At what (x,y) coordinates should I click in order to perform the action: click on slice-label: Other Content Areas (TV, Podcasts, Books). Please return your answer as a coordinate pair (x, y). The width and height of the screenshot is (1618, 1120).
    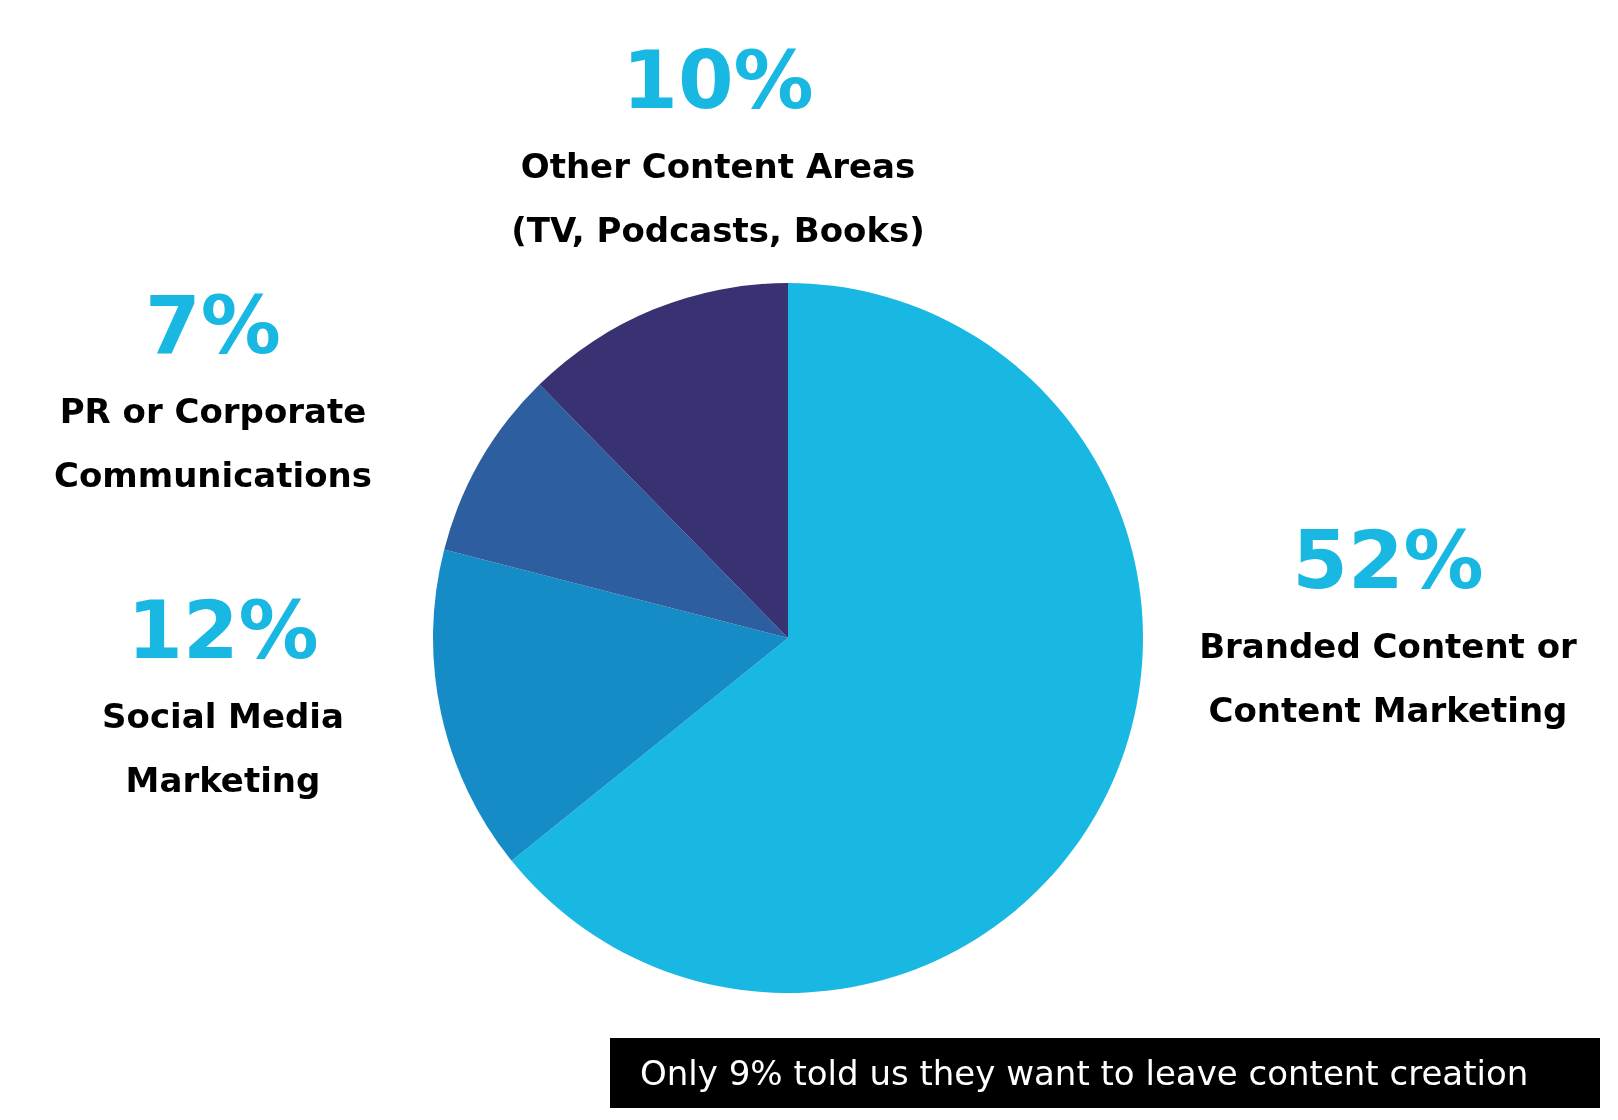
    Looking at the image, I should click on (718, 198).